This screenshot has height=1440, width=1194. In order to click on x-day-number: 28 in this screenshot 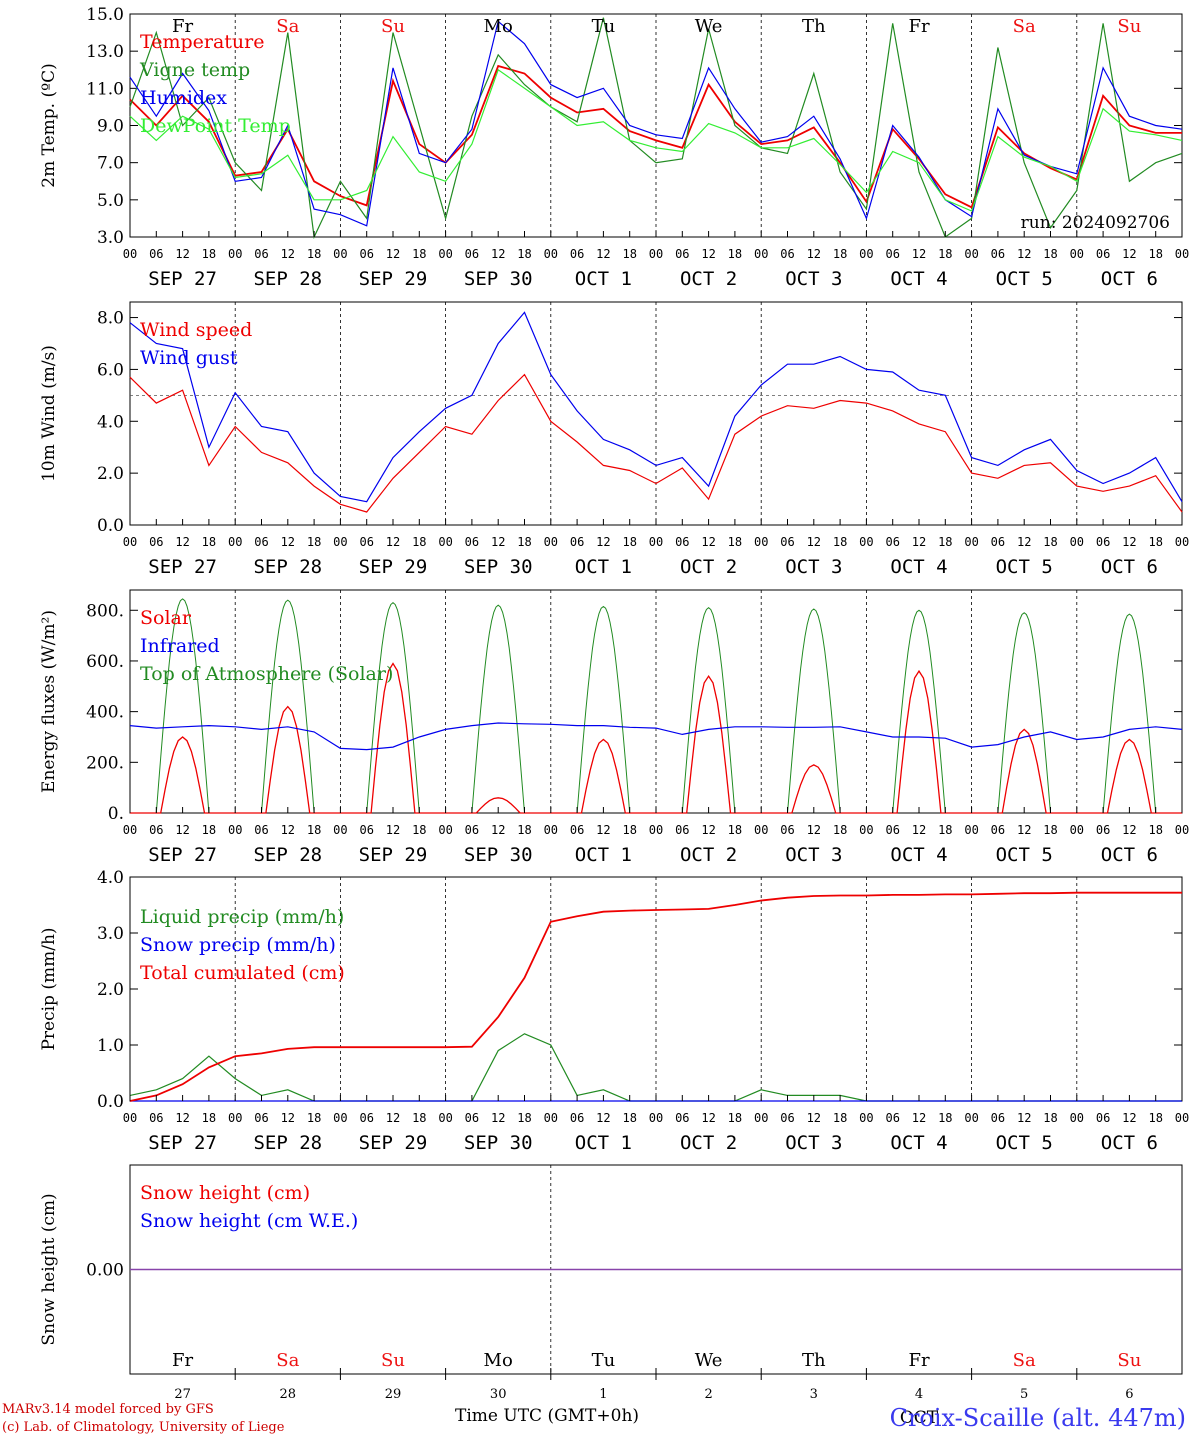, I will do `click(288, 1394)`.